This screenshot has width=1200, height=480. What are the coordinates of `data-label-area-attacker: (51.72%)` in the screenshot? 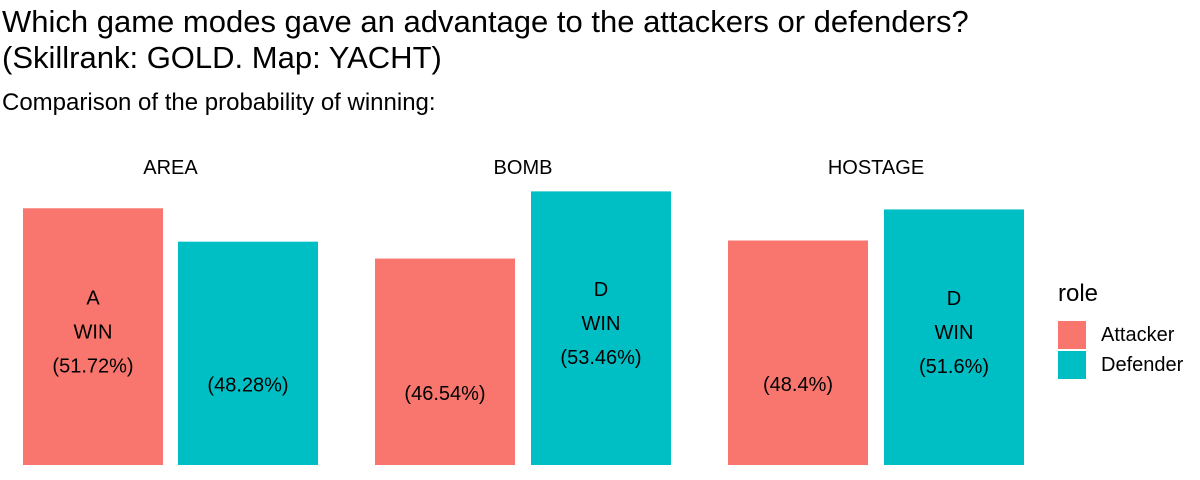 It's located at (92, 367).